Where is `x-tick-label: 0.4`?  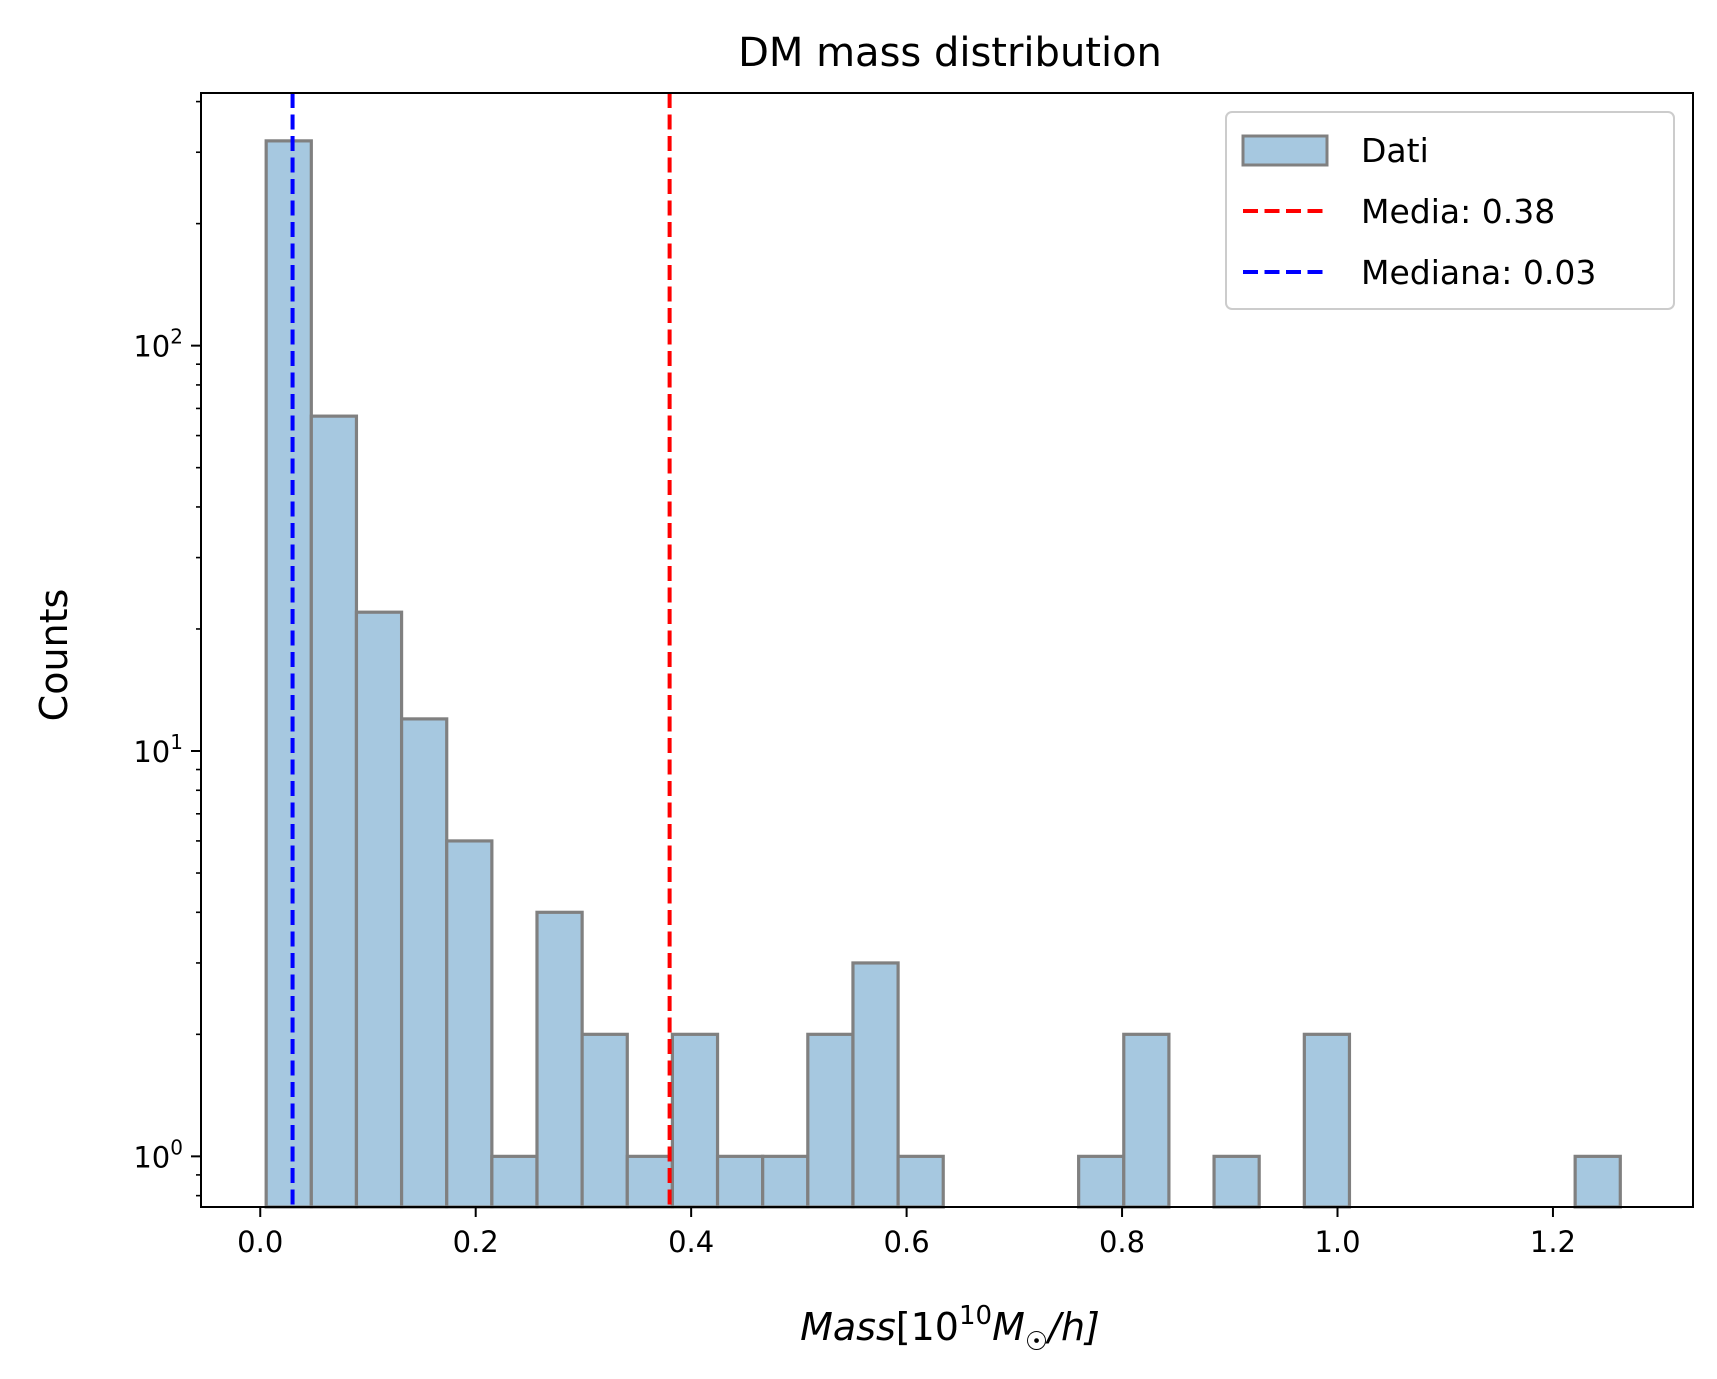 x-tick-label: 0.4 is located at coordinates (691, 1242).